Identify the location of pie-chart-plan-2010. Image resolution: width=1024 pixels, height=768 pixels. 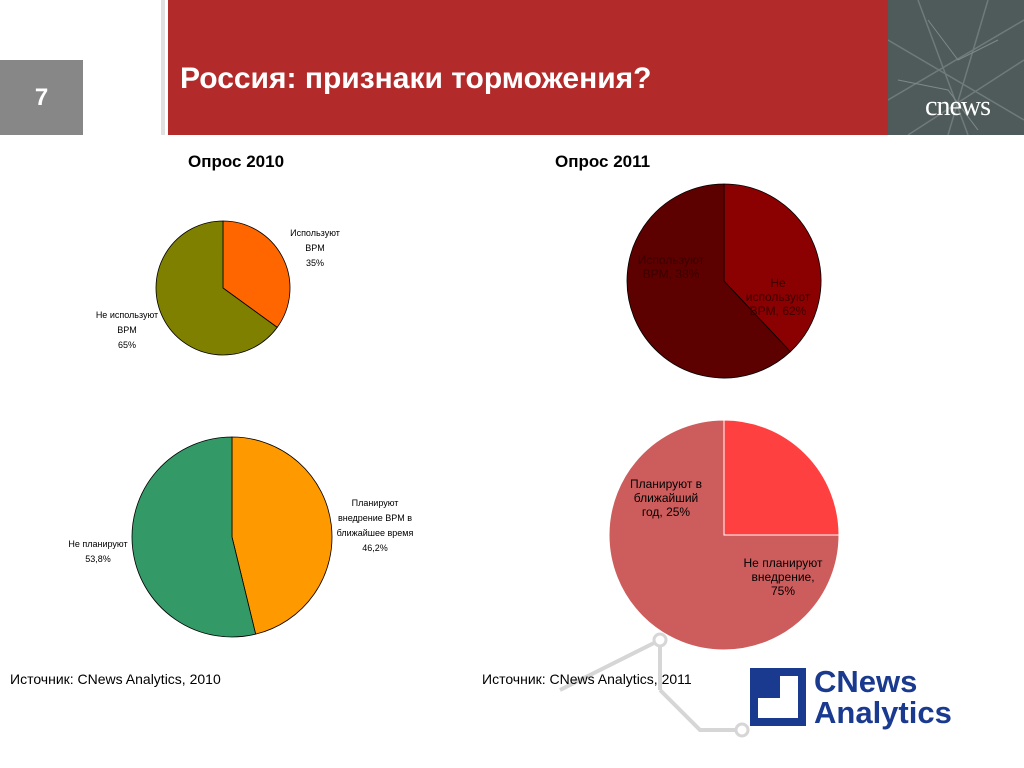
(232, 537).